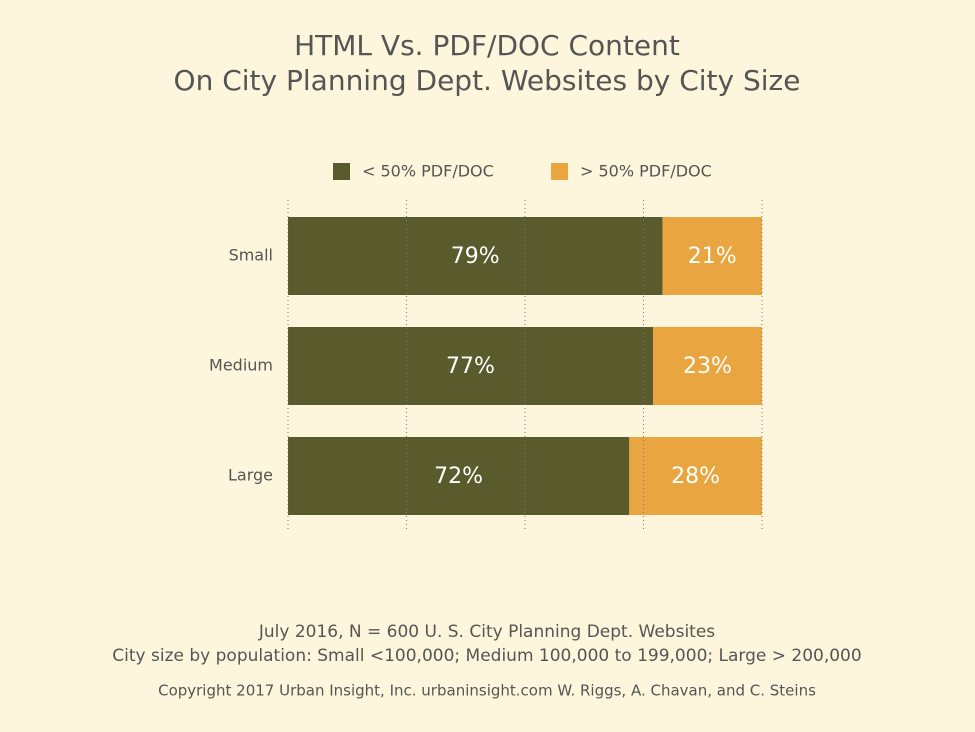 Image resolution: width=975 pixels, height=732 pixels. I want to click on data-label: 23%, so click(707, 366).